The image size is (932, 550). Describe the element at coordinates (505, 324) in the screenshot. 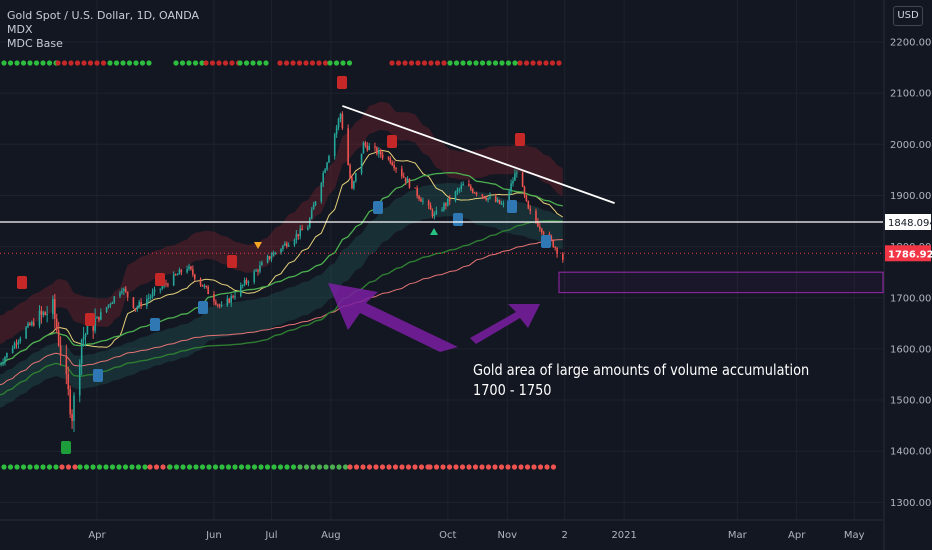

I see `arrow-right` at that location.